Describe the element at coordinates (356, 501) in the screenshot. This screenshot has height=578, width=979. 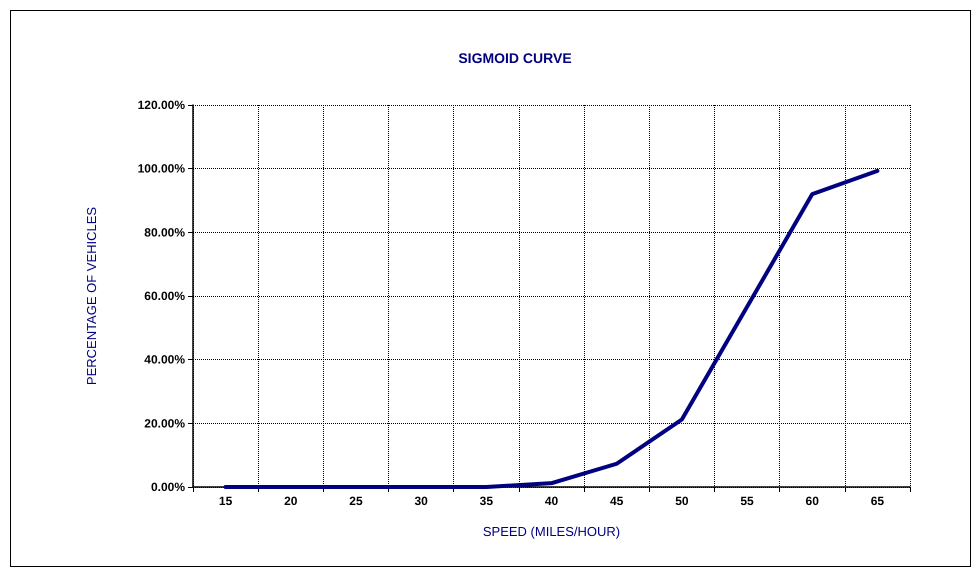
I see `x-tick-label: 25` at that location.